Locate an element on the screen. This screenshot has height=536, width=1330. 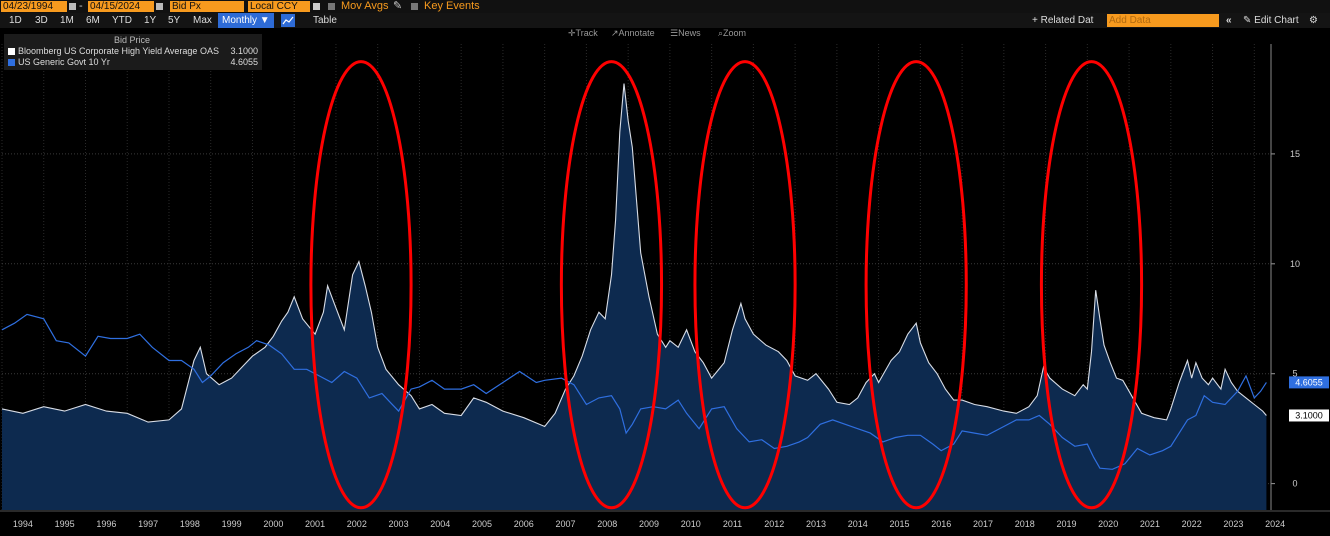
x-tick-label: 1996 is located at coordinates (106, 524).